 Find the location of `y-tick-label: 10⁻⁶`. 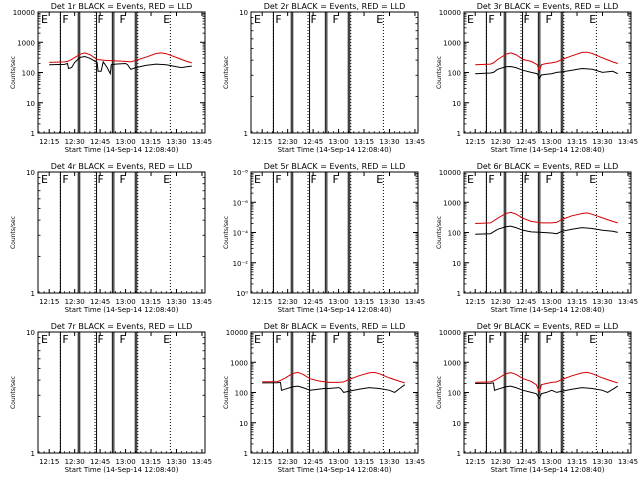

y-tick-label: 10⁻⁶ is located at coordinates (241, 203).